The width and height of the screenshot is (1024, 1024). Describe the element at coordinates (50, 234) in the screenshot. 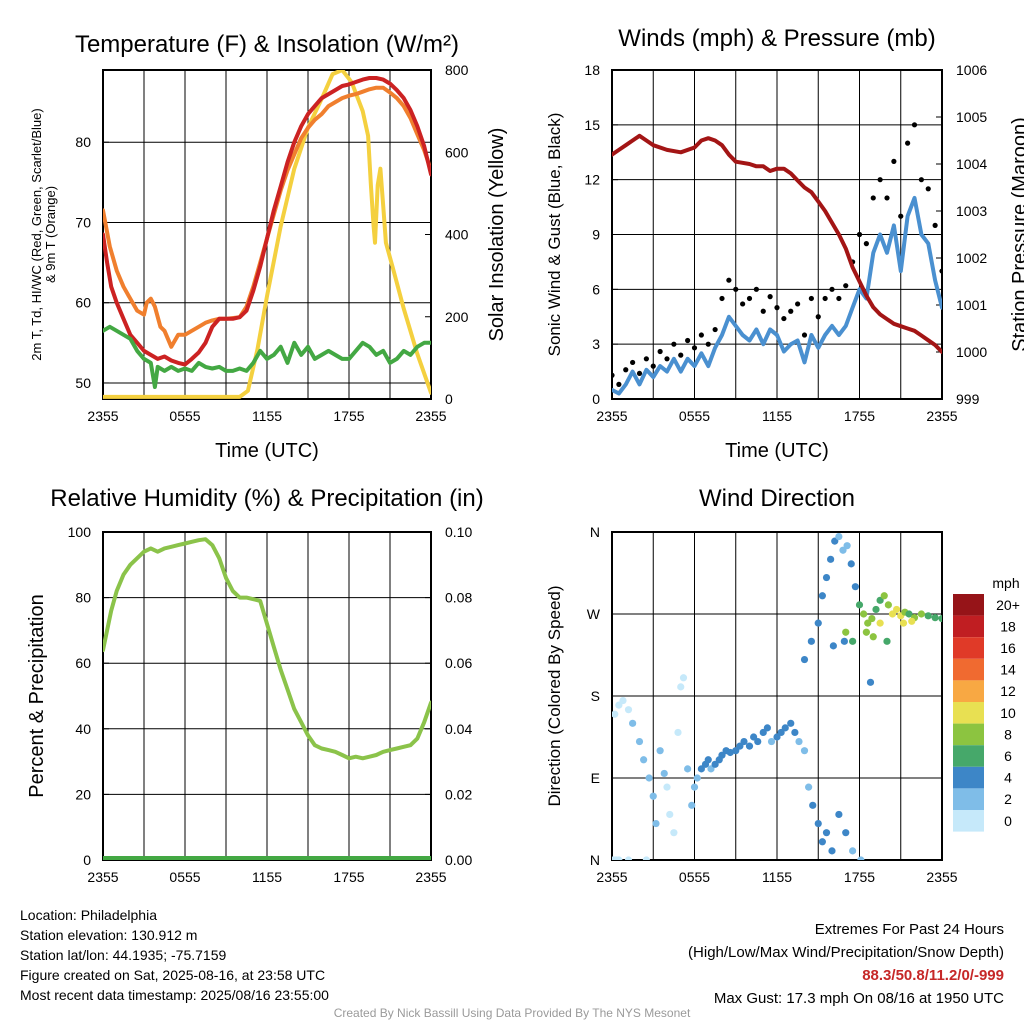

I see `y-axis-label: & 9m T (Orange)` at that location.